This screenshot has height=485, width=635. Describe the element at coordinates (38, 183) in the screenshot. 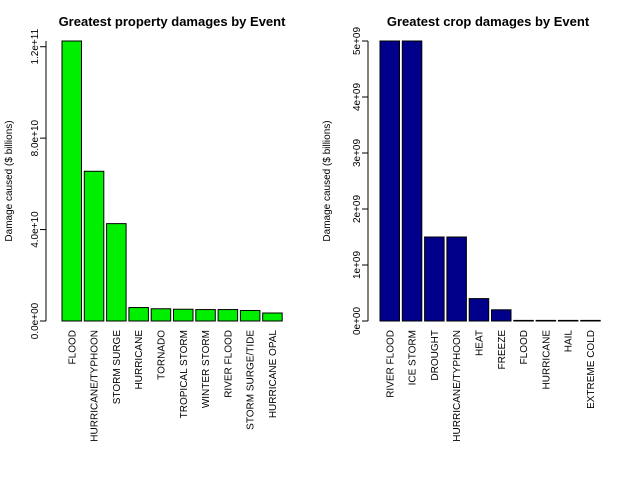

I see `y-ticks: 0.0e+00 4.0e+10 8.0e+10 1.2e+11` at that location.